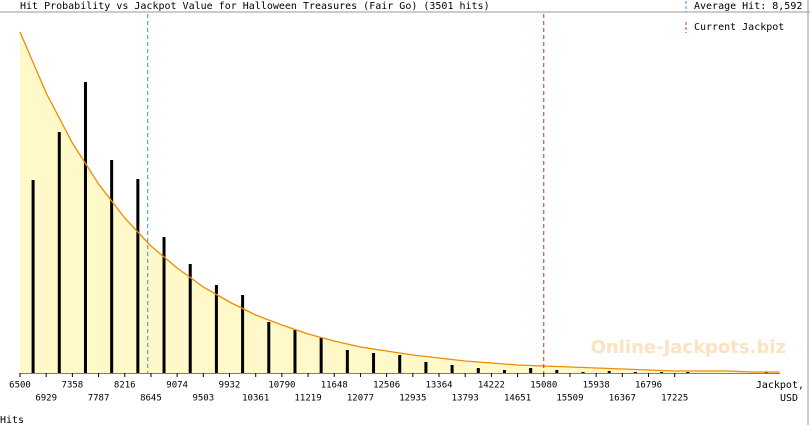 This screenshot has height=425, width=810. What do you see at coordinates (648, 386) in the screenshot?
I see `x-tick-label: 16796` at bounding box center [648, 386].